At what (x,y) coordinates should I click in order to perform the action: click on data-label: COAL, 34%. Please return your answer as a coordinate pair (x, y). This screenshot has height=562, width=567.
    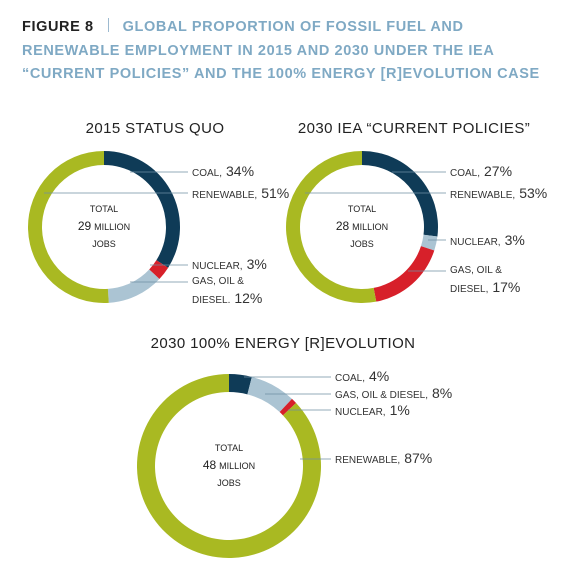
    Looking at the image, I should click on (242, 172).